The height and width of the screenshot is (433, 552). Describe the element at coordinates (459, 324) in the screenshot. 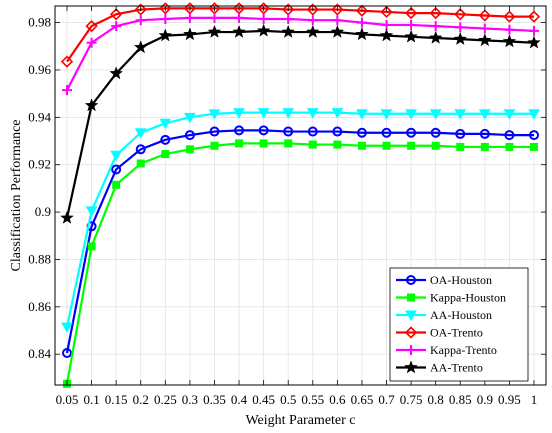

I see `legend-box` at that location.